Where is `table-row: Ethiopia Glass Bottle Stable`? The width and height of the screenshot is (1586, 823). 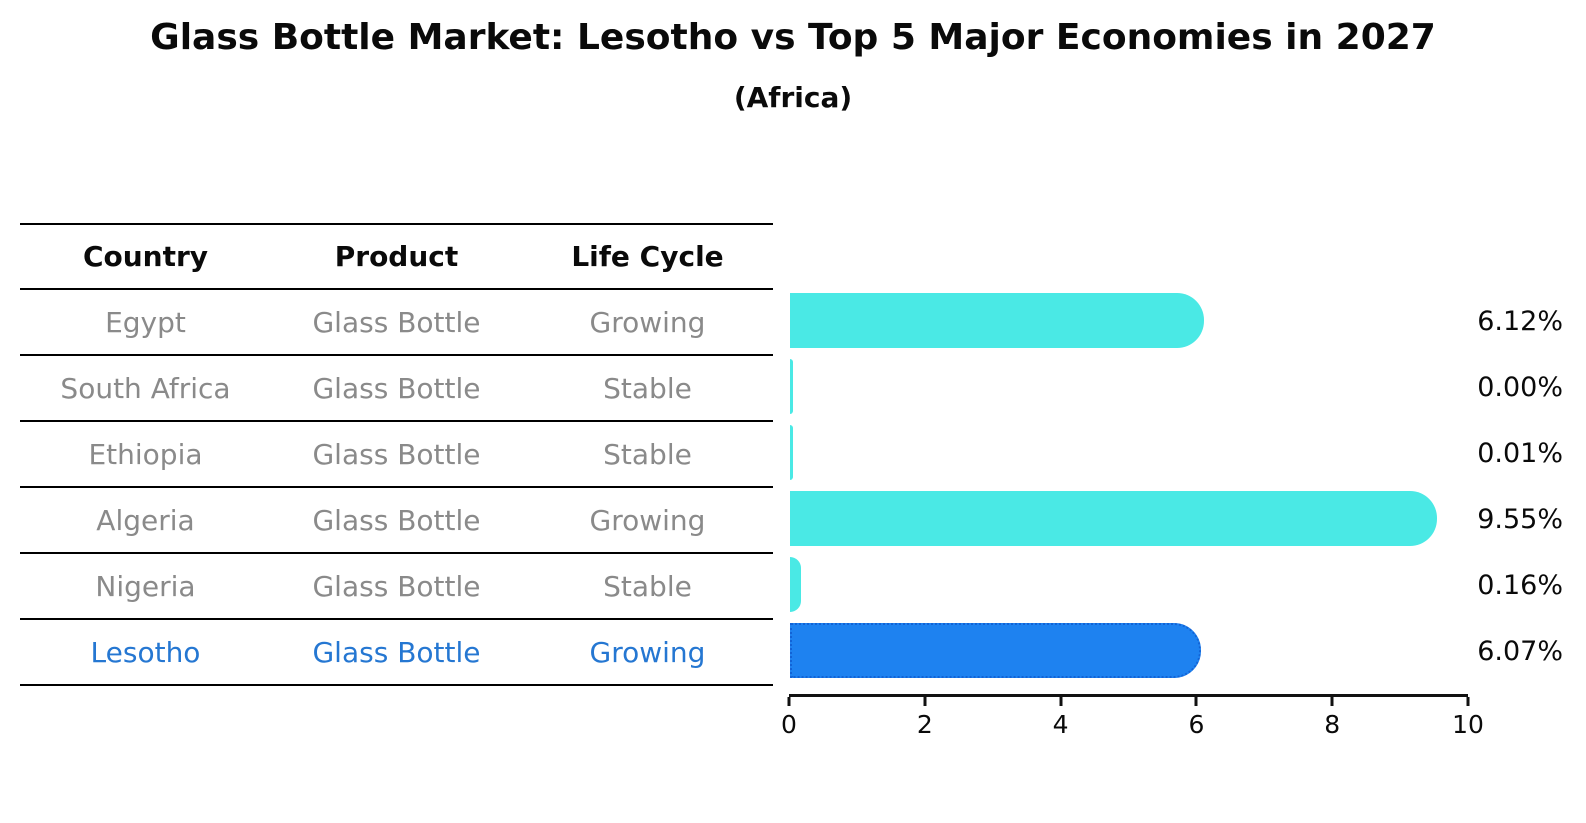
table-row: Ethiopia Glass Bottle Stable is located at coordinates (396, 455).